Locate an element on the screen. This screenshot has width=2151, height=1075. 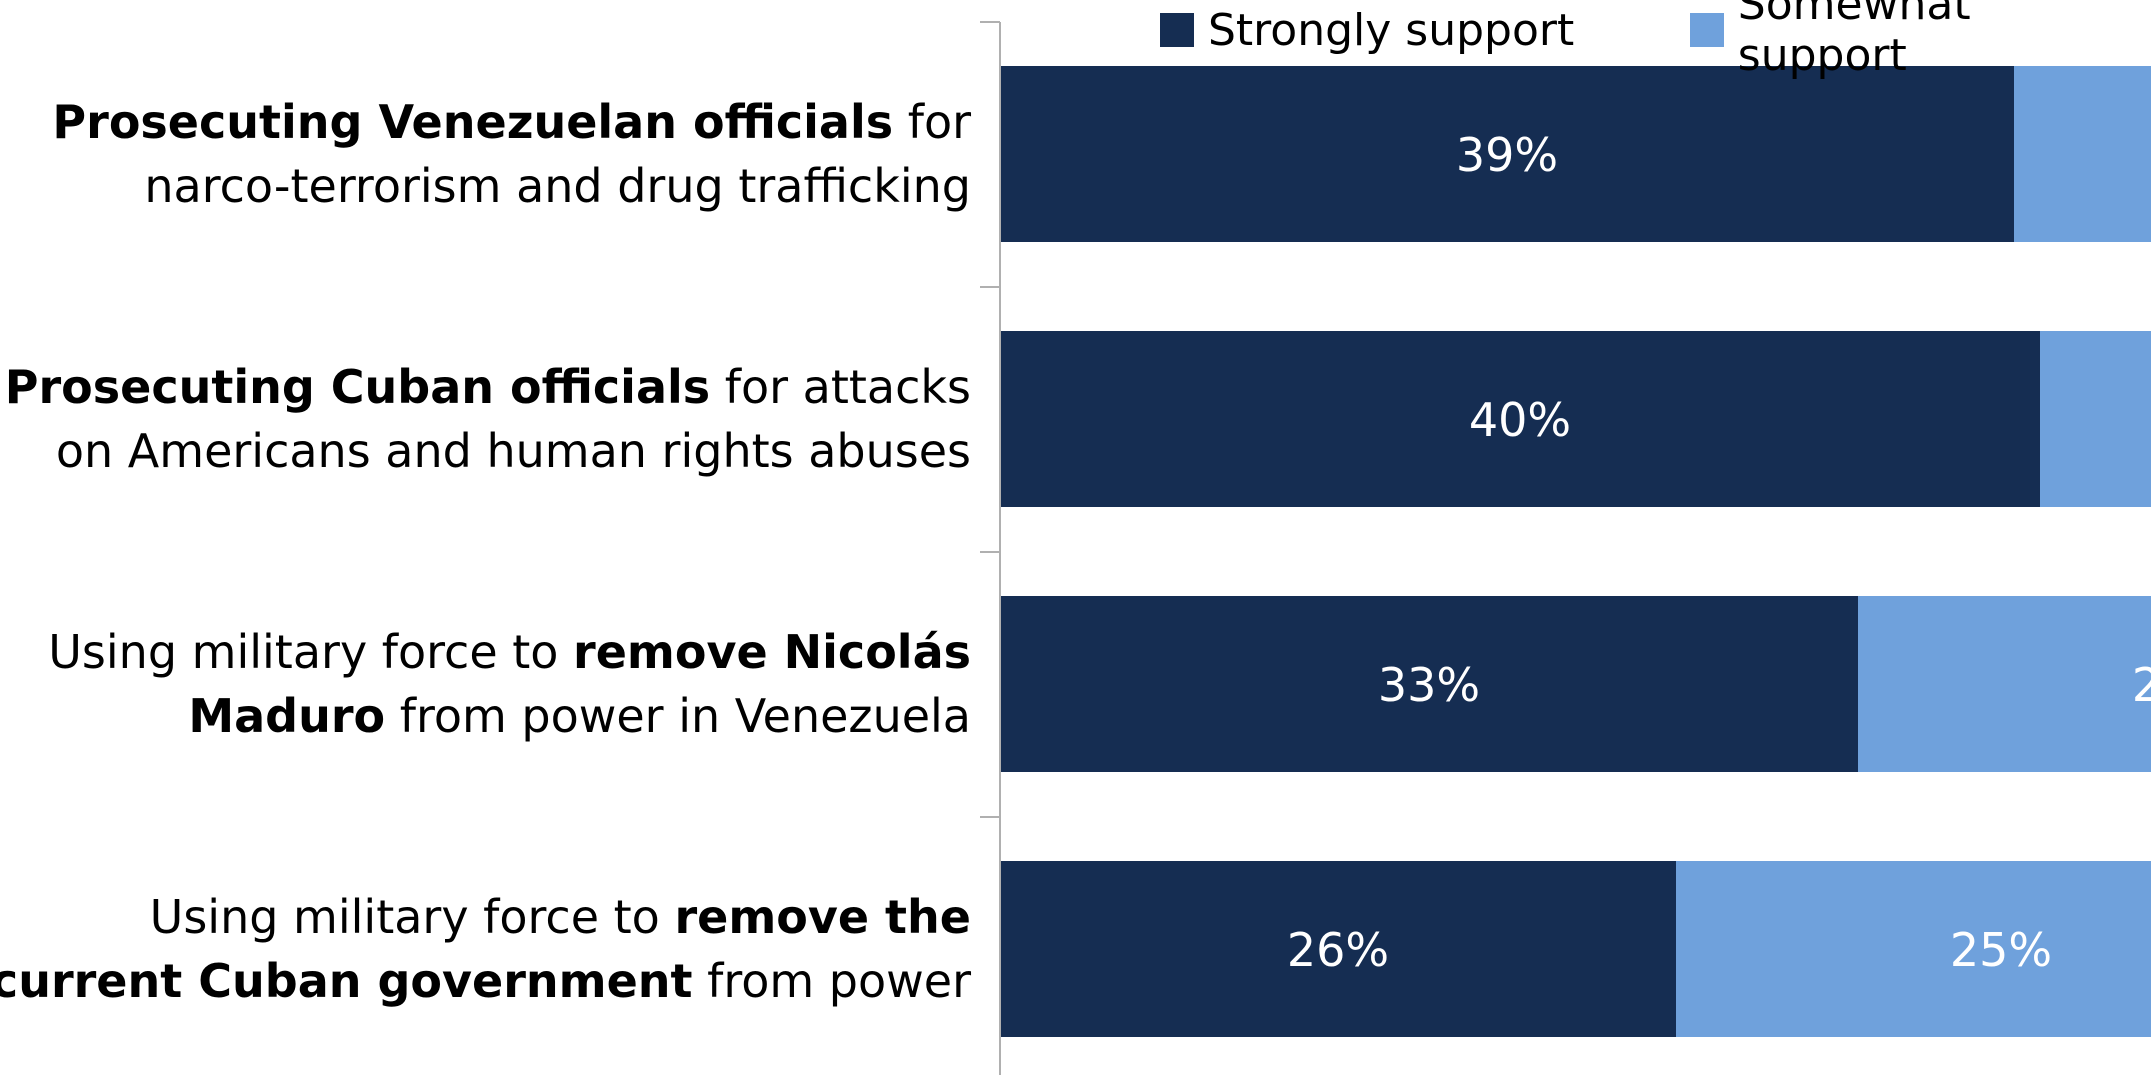
data-label-strongly-1: 40% is located at coordinates (1520, 420).